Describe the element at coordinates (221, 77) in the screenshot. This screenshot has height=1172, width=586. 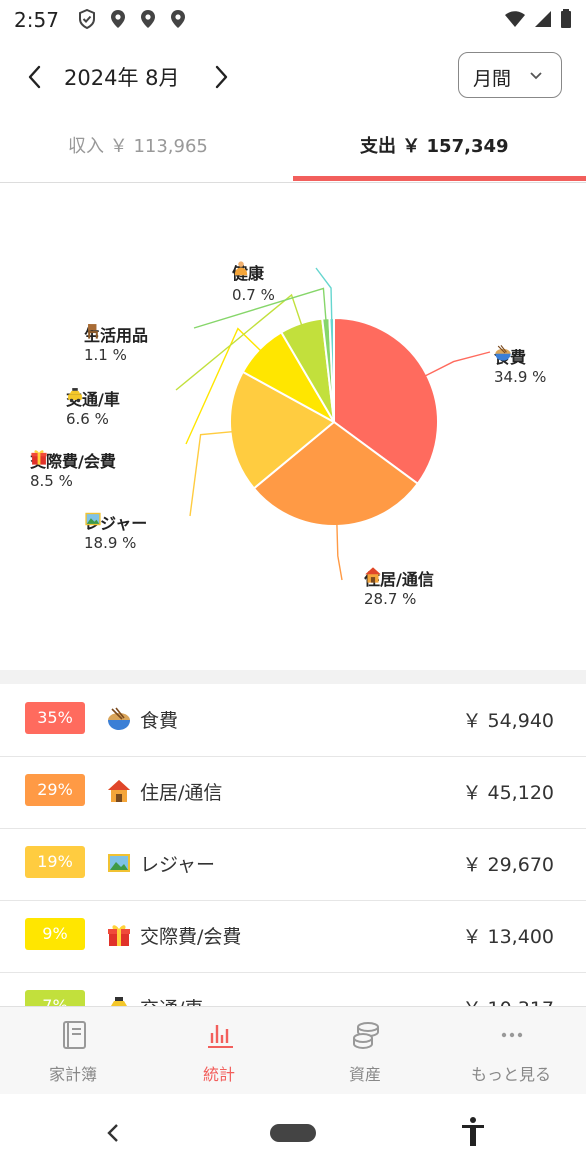
I see `chevron-right-icon` at that location.